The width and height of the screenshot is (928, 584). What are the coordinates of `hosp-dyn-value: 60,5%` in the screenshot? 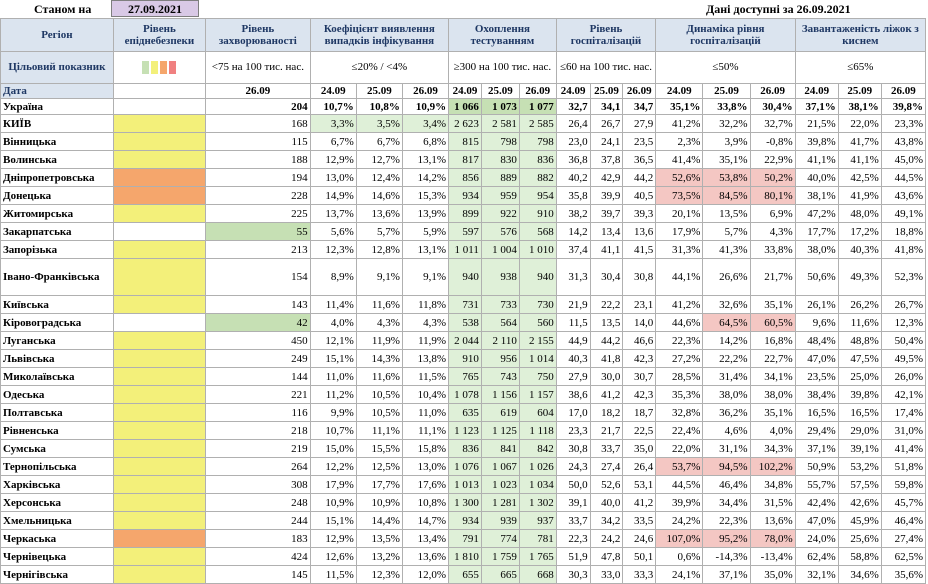 It's located at (772, 322).